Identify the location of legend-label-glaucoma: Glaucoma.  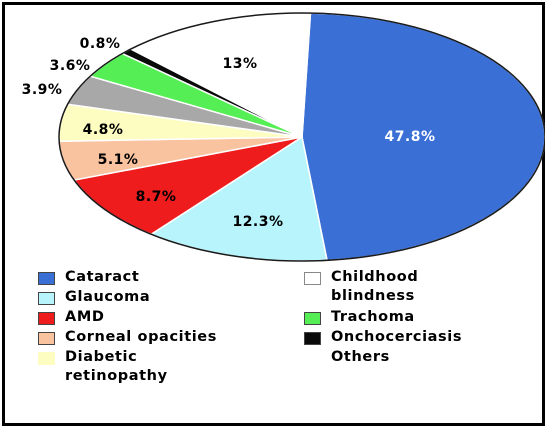
(108, 297).